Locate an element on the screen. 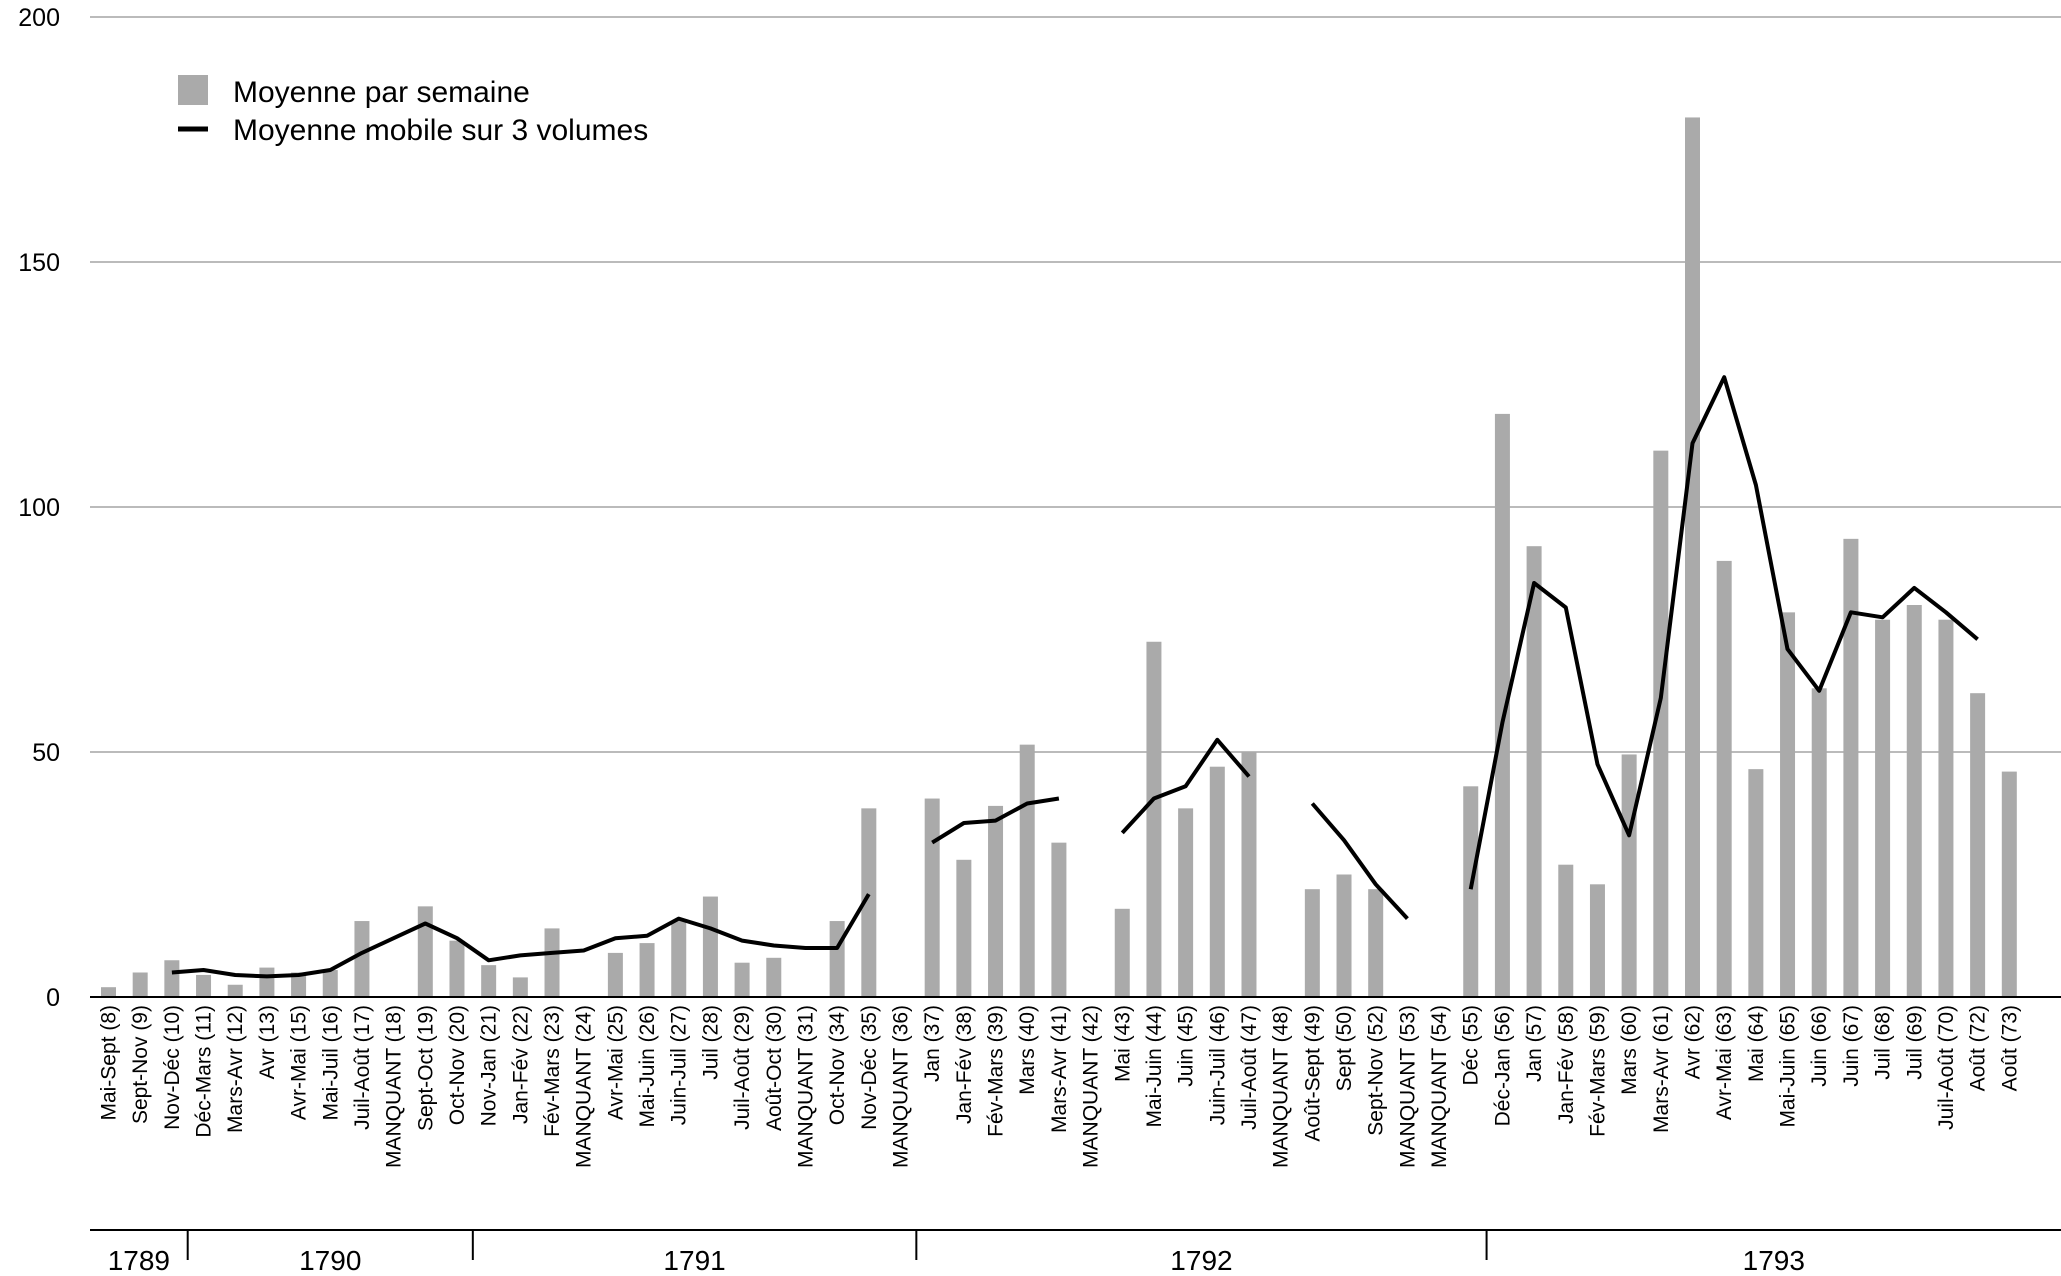 Image resolution: width=2061 pixels, height=1276 pixels. x-tick-label: Mars-Avr (12) is located at coordinates (235, 1069).